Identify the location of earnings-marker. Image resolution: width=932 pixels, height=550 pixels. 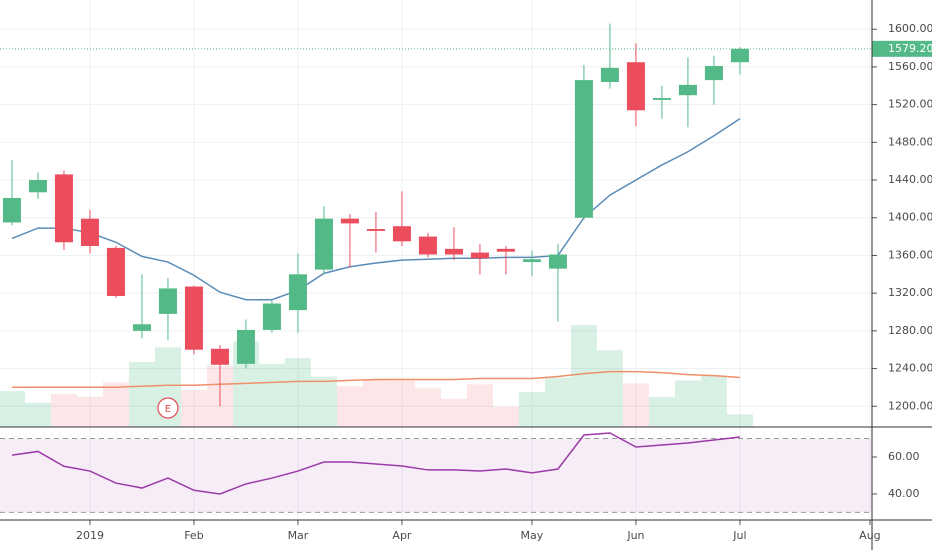
(168, 408).